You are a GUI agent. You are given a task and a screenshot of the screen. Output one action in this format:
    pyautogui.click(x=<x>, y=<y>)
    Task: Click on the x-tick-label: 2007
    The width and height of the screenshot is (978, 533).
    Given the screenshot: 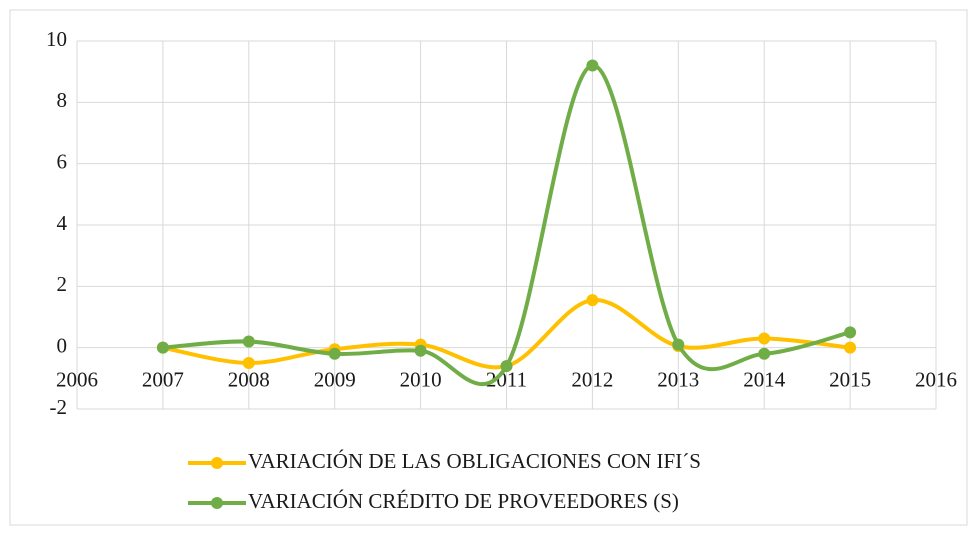 What is the action you would take?
    pyautogui.click(x=163, y=379)
    